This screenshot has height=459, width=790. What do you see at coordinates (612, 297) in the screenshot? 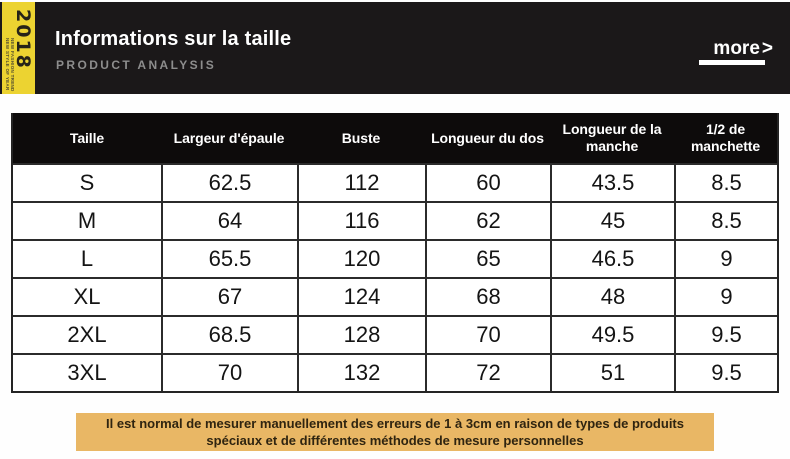
I see `size-cell: 48` at bounding box center [612, 297].